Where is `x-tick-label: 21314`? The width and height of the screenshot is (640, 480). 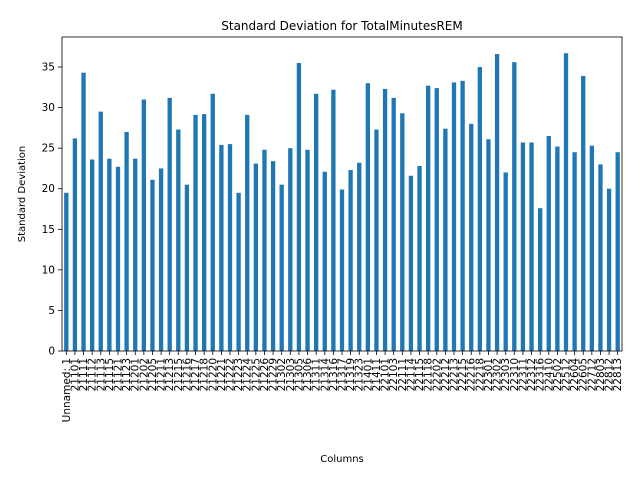
x-tick-label: 21314 is located at coordinates (325, 375).